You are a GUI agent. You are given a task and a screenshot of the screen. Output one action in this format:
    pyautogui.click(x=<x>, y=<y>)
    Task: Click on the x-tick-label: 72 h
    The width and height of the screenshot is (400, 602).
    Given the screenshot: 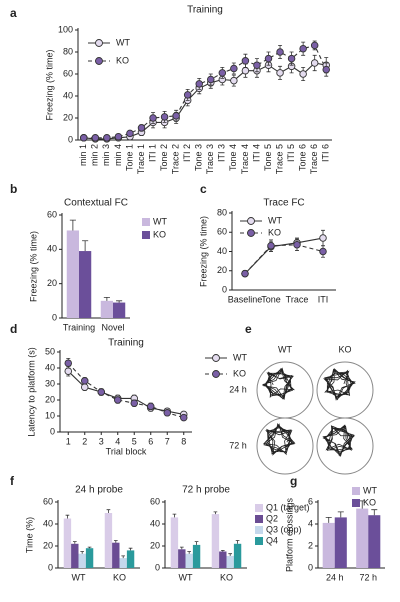 What is the action you would take?
    pyautogui.click(x=368, y=577)
    